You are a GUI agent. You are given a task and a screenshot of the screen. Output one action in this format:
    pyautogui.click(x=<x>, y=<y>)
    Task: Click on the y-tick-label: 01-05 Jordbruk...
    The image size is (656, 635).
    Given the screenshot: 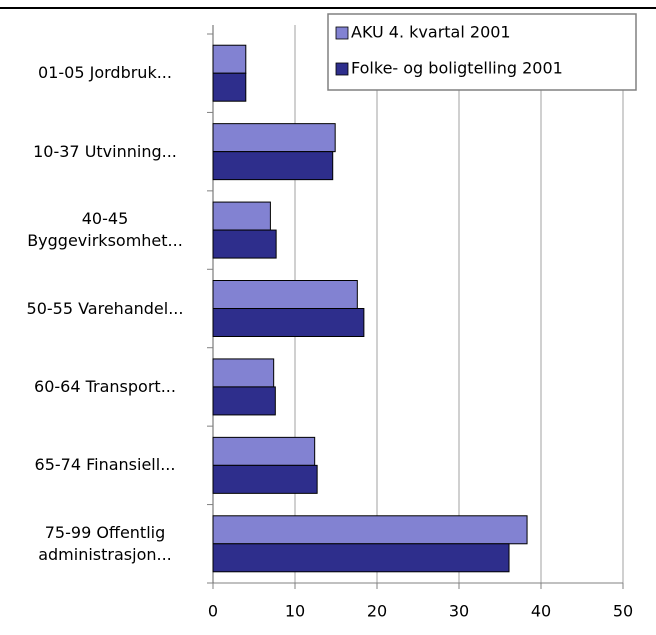 What is the action you would take?
    pyautogui.click(x=105, y=73)
    